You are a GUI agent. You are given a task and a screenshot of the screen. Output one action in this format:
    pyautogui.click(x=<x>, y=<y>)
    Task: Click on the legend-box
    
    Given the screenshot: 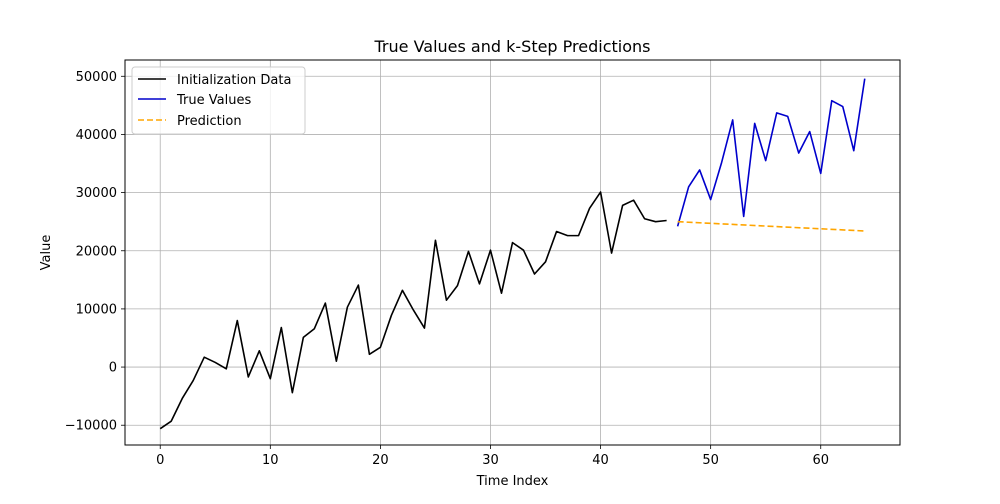 What is the action you would take?
    pyautogui.click(x=218, y=100)
    